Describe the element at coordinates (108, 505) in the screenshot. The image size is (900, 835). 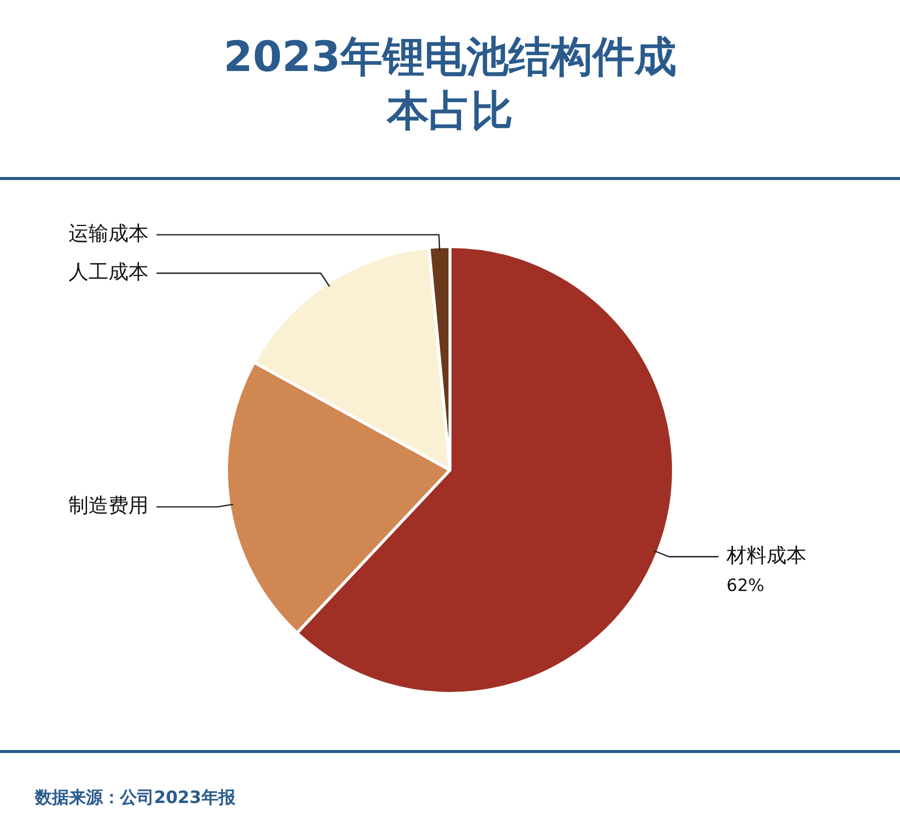
I see `slice-label: 制造费用` at that location.